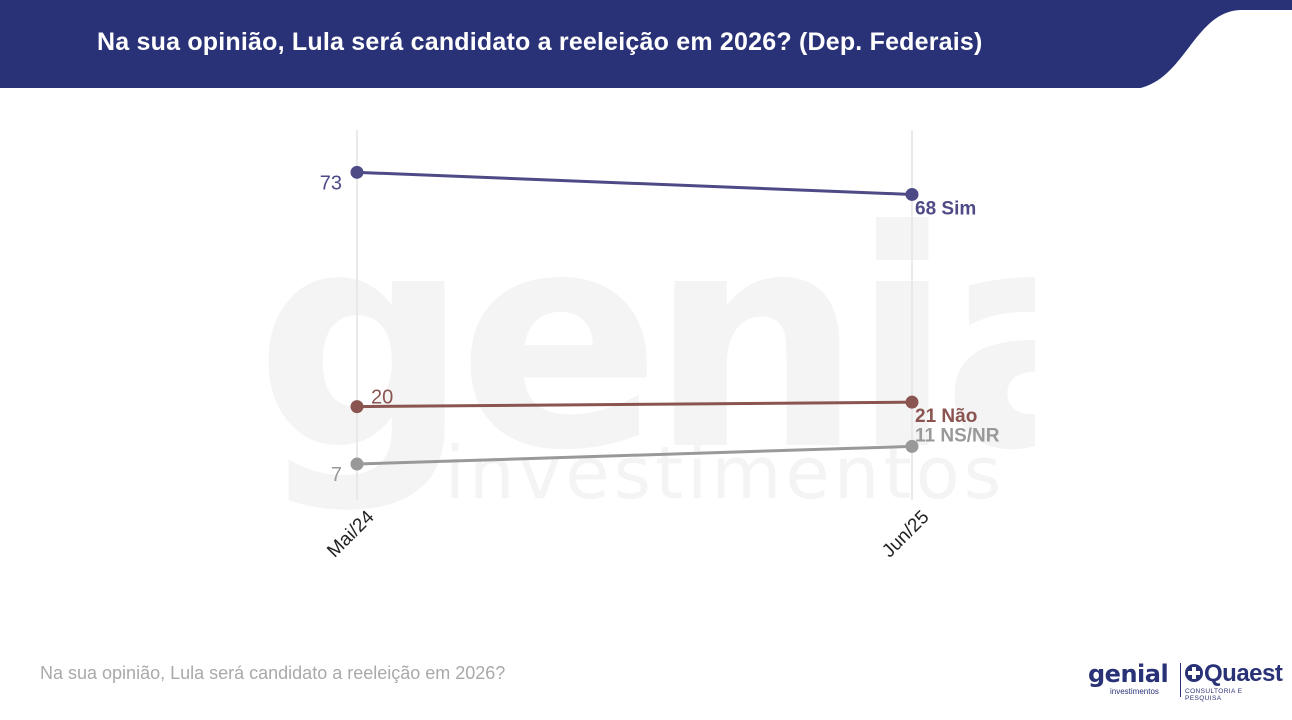 The image size is (1292, 720). What do you see at coordinates (634, 183) in the screenshot?
I see `series-line-sim` at bounding box center [634, 183].